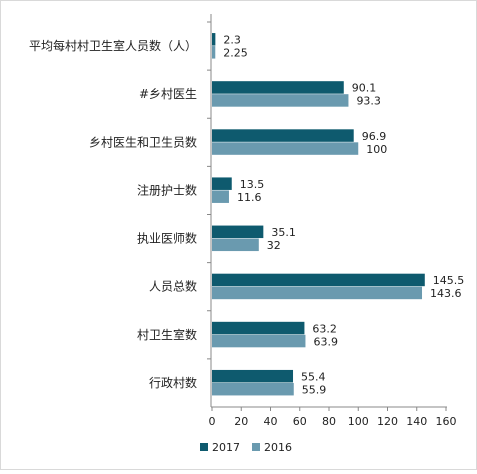  What do you see at coordinates (168, 94) in the screenshot?
I see `category-label: #乡村医生` at bounding box center [168, 94].